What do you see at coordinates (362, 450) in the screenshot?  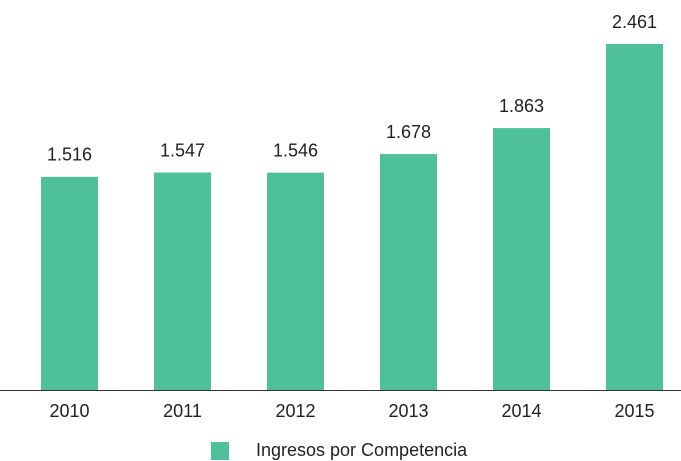 I see `legend-label: Ingresos por Competencia` at bounding box center [362, 450].